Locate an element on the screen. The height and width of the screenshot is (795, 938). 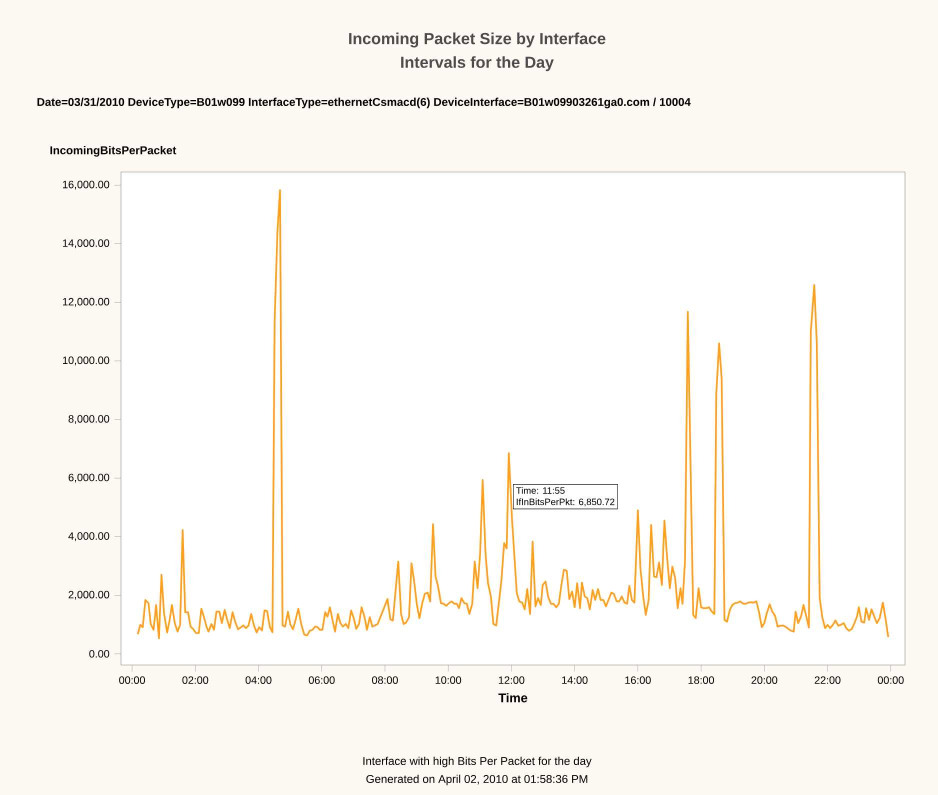
x-tick-label: 22:00 is located at coordinates (827, 680).